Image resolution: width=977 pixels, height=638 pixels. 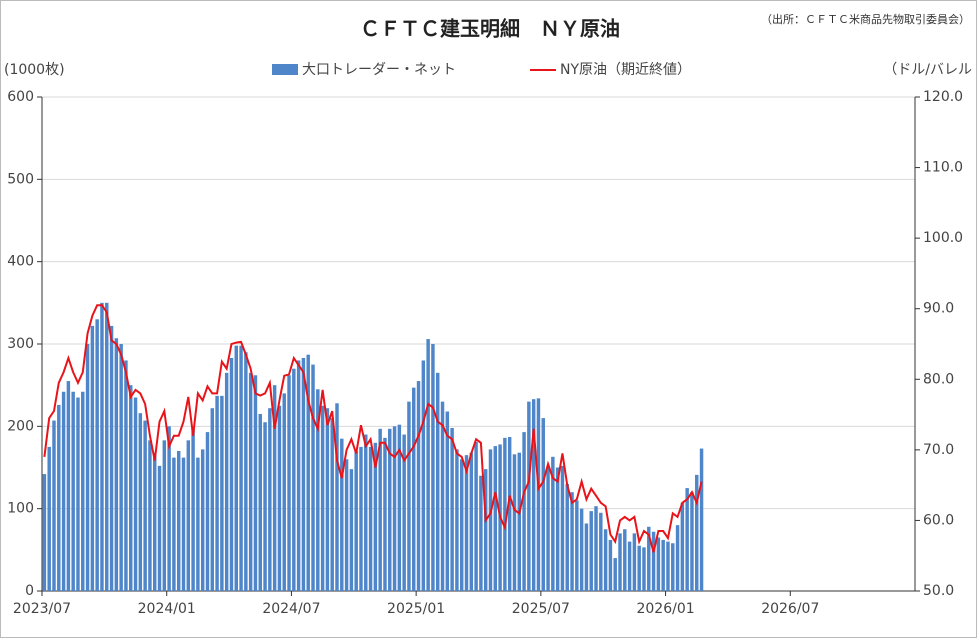 What do you see at coordinates (20, 97) in the screenshot?
I see `y-tick-label: 600` at bounding box center [20, 97].